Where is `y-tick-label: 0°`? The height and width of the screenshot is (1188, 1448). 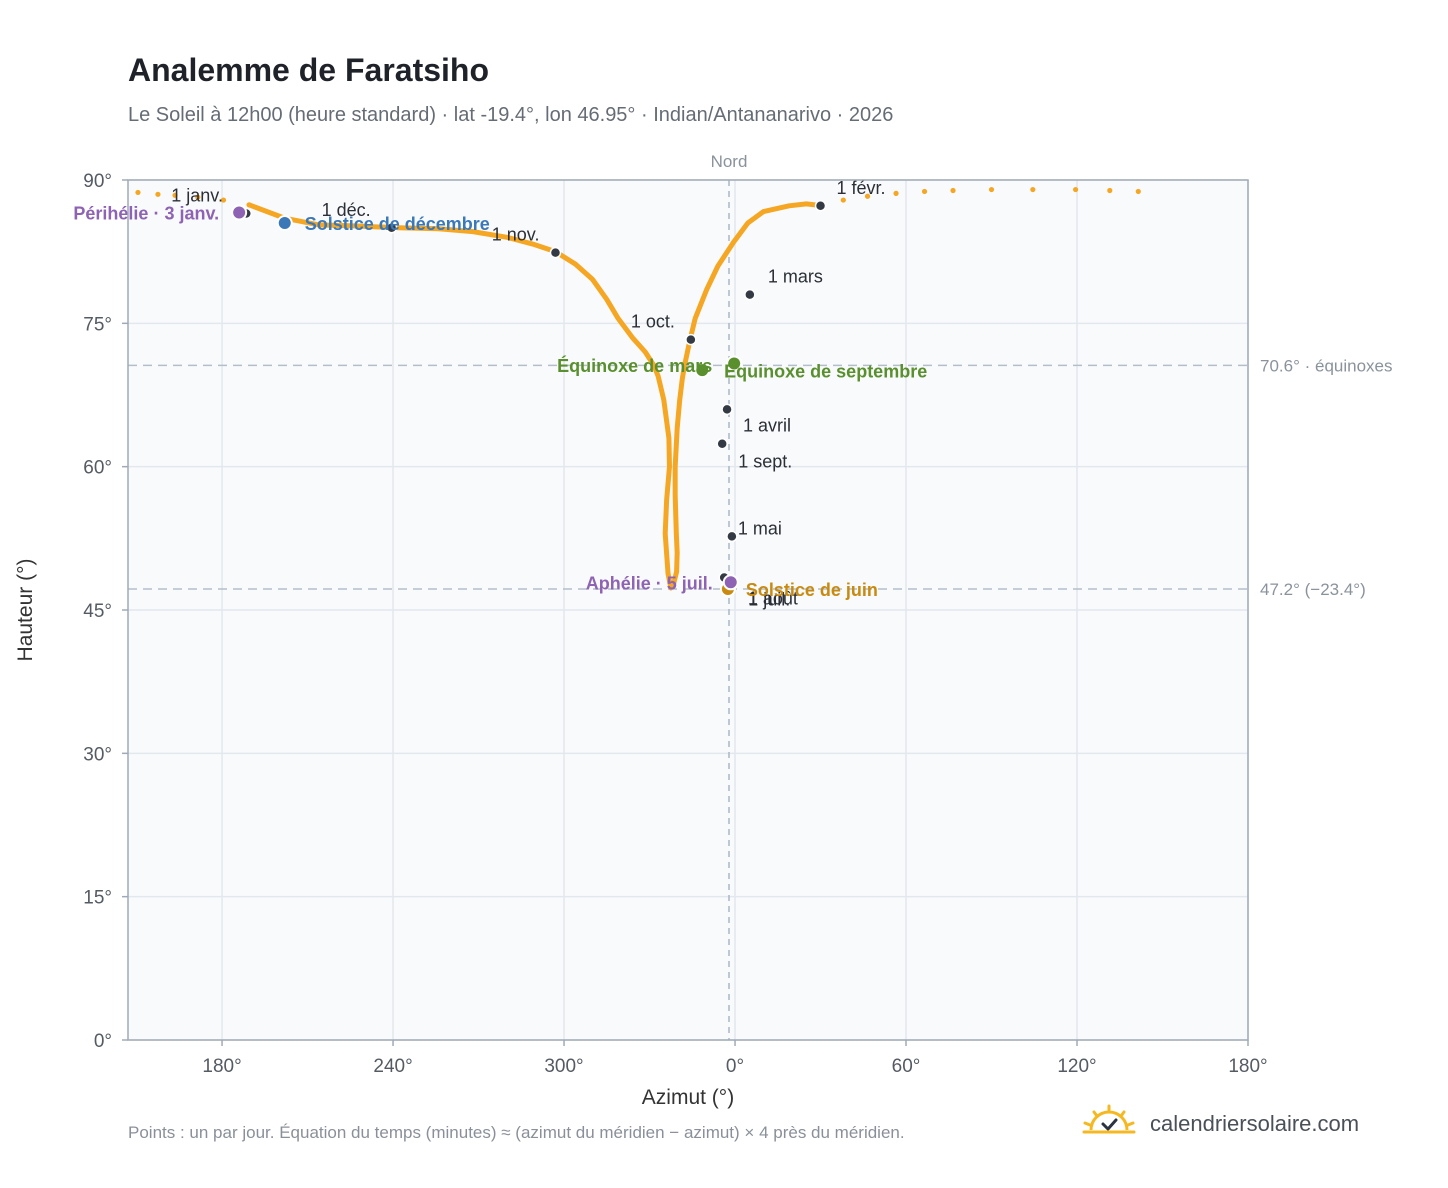
y-tick-label: 0° is located at coordinates (103, 1041).